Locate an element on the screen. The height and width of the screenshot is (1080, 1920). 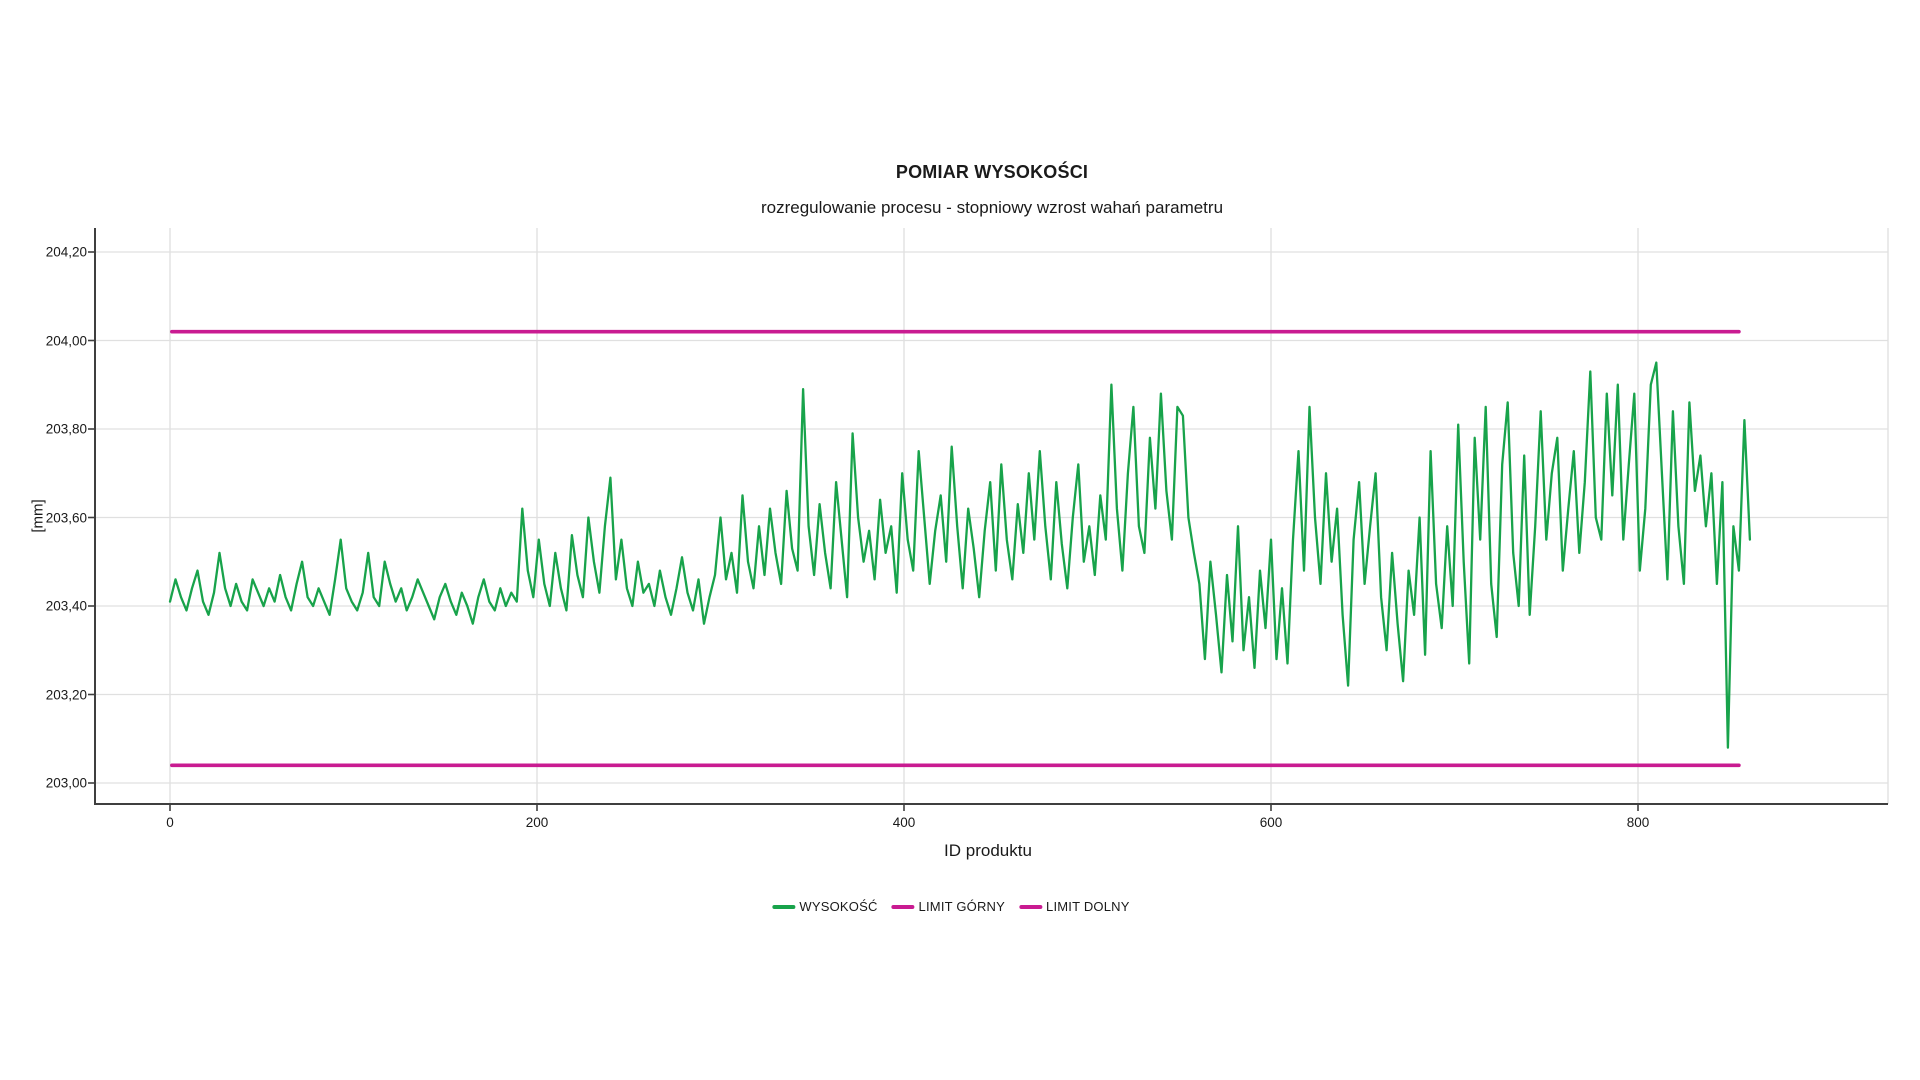
y-axis-title: [mm] is located at coordinates (38, 516).